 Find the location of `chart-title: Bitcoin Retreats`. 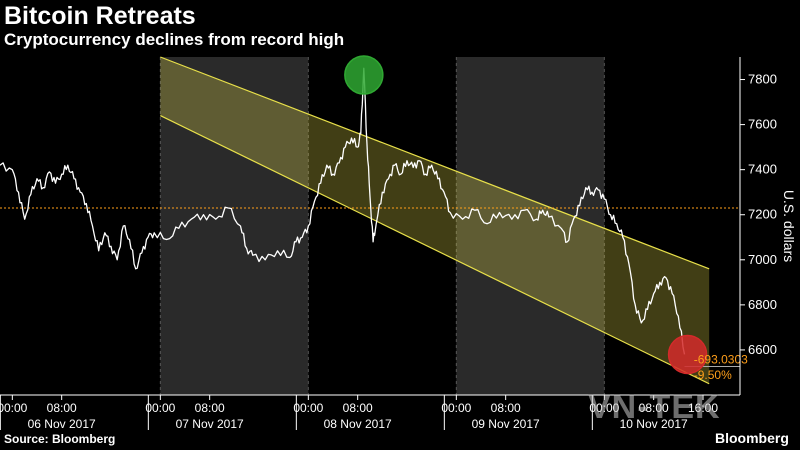

chart-title: Bitcoin Retreats is located at coordinates (100, 16).